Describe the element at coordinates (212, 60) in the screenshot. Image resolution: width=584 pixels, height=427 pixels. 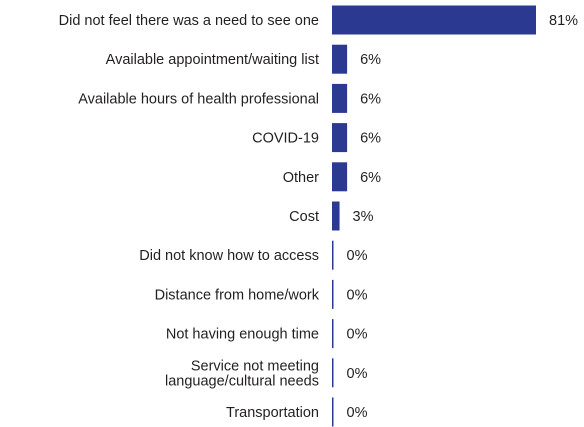
I see `category-label: Available appointment/waiting list` at that location.